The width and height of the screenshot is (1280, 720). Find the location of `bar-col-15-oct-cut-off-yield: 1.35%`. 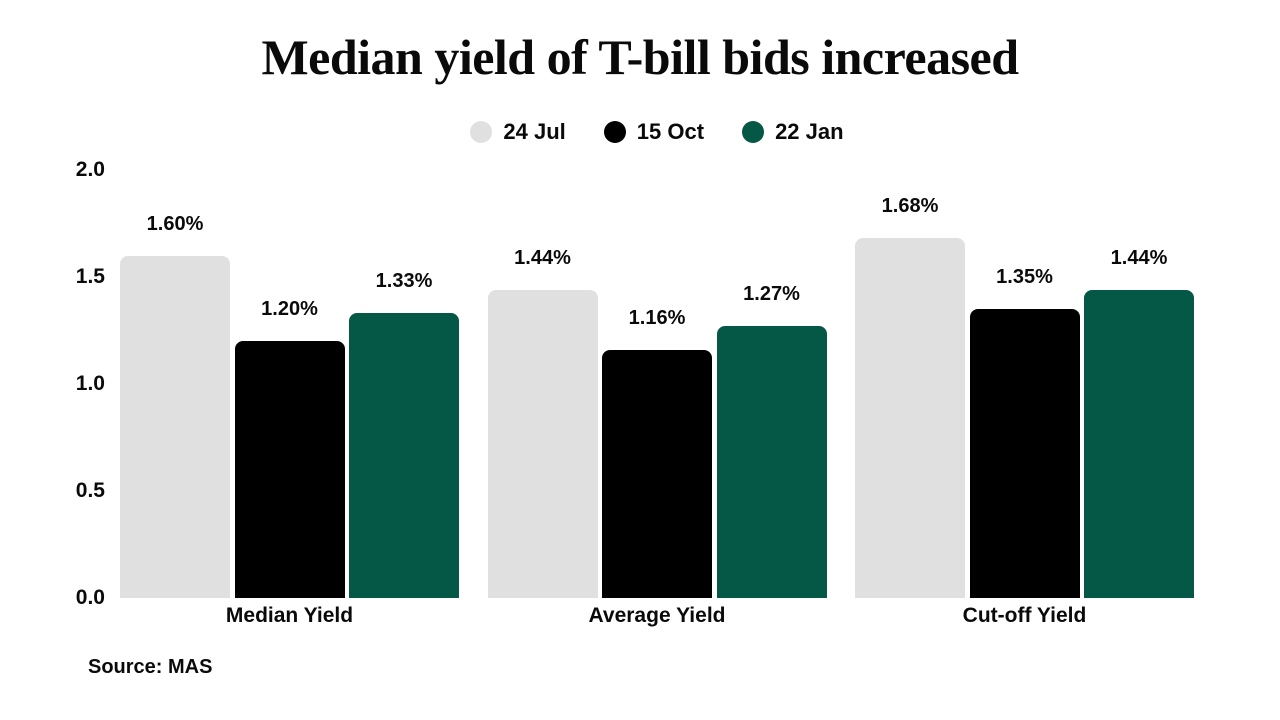

bar-col-15-oct-cut-off-yield: 1.35% is located at coordinates (1024, 431).